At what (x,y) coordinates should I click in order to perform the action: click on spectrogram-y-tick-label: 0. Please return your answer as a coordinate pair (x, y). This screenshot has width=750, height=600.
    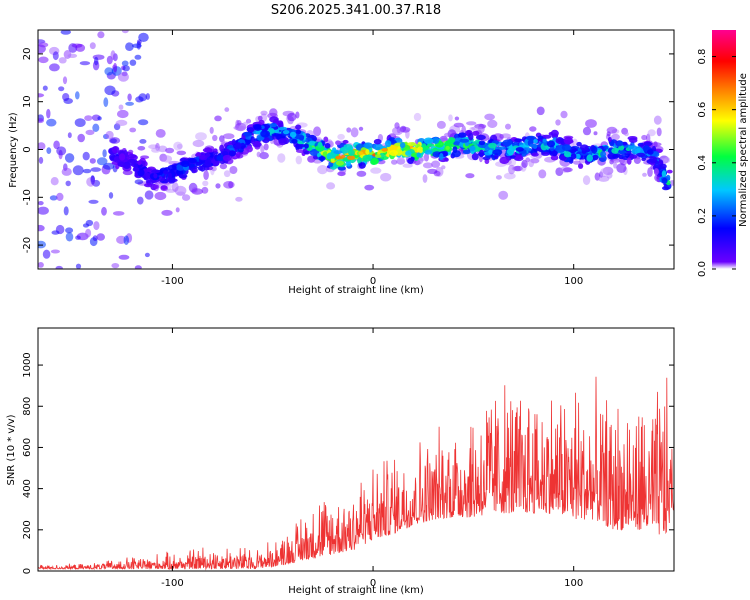
    Looking at the image, I should click on (27, 149).